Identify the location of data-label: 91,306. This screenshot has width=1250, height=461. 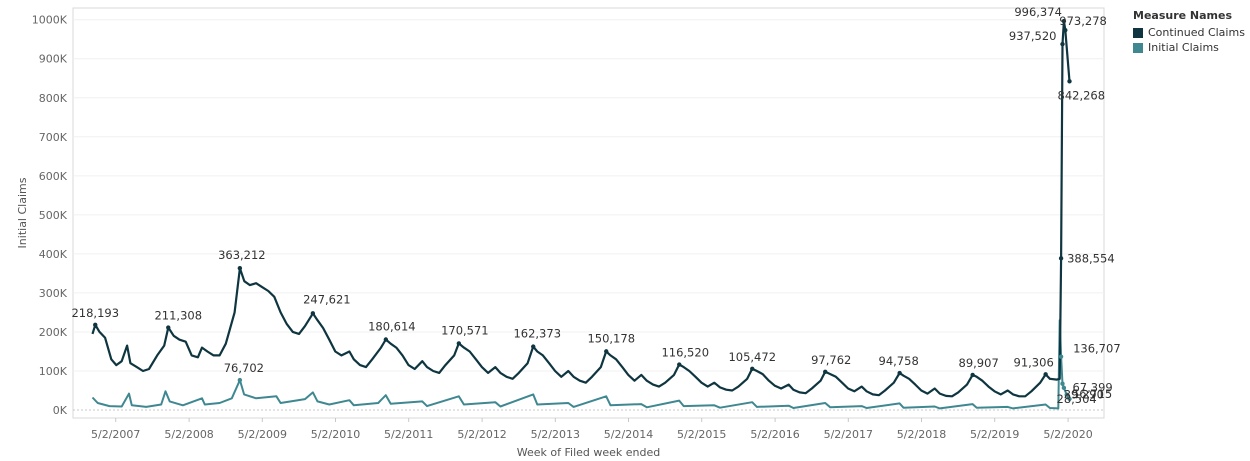
(1034, 362).